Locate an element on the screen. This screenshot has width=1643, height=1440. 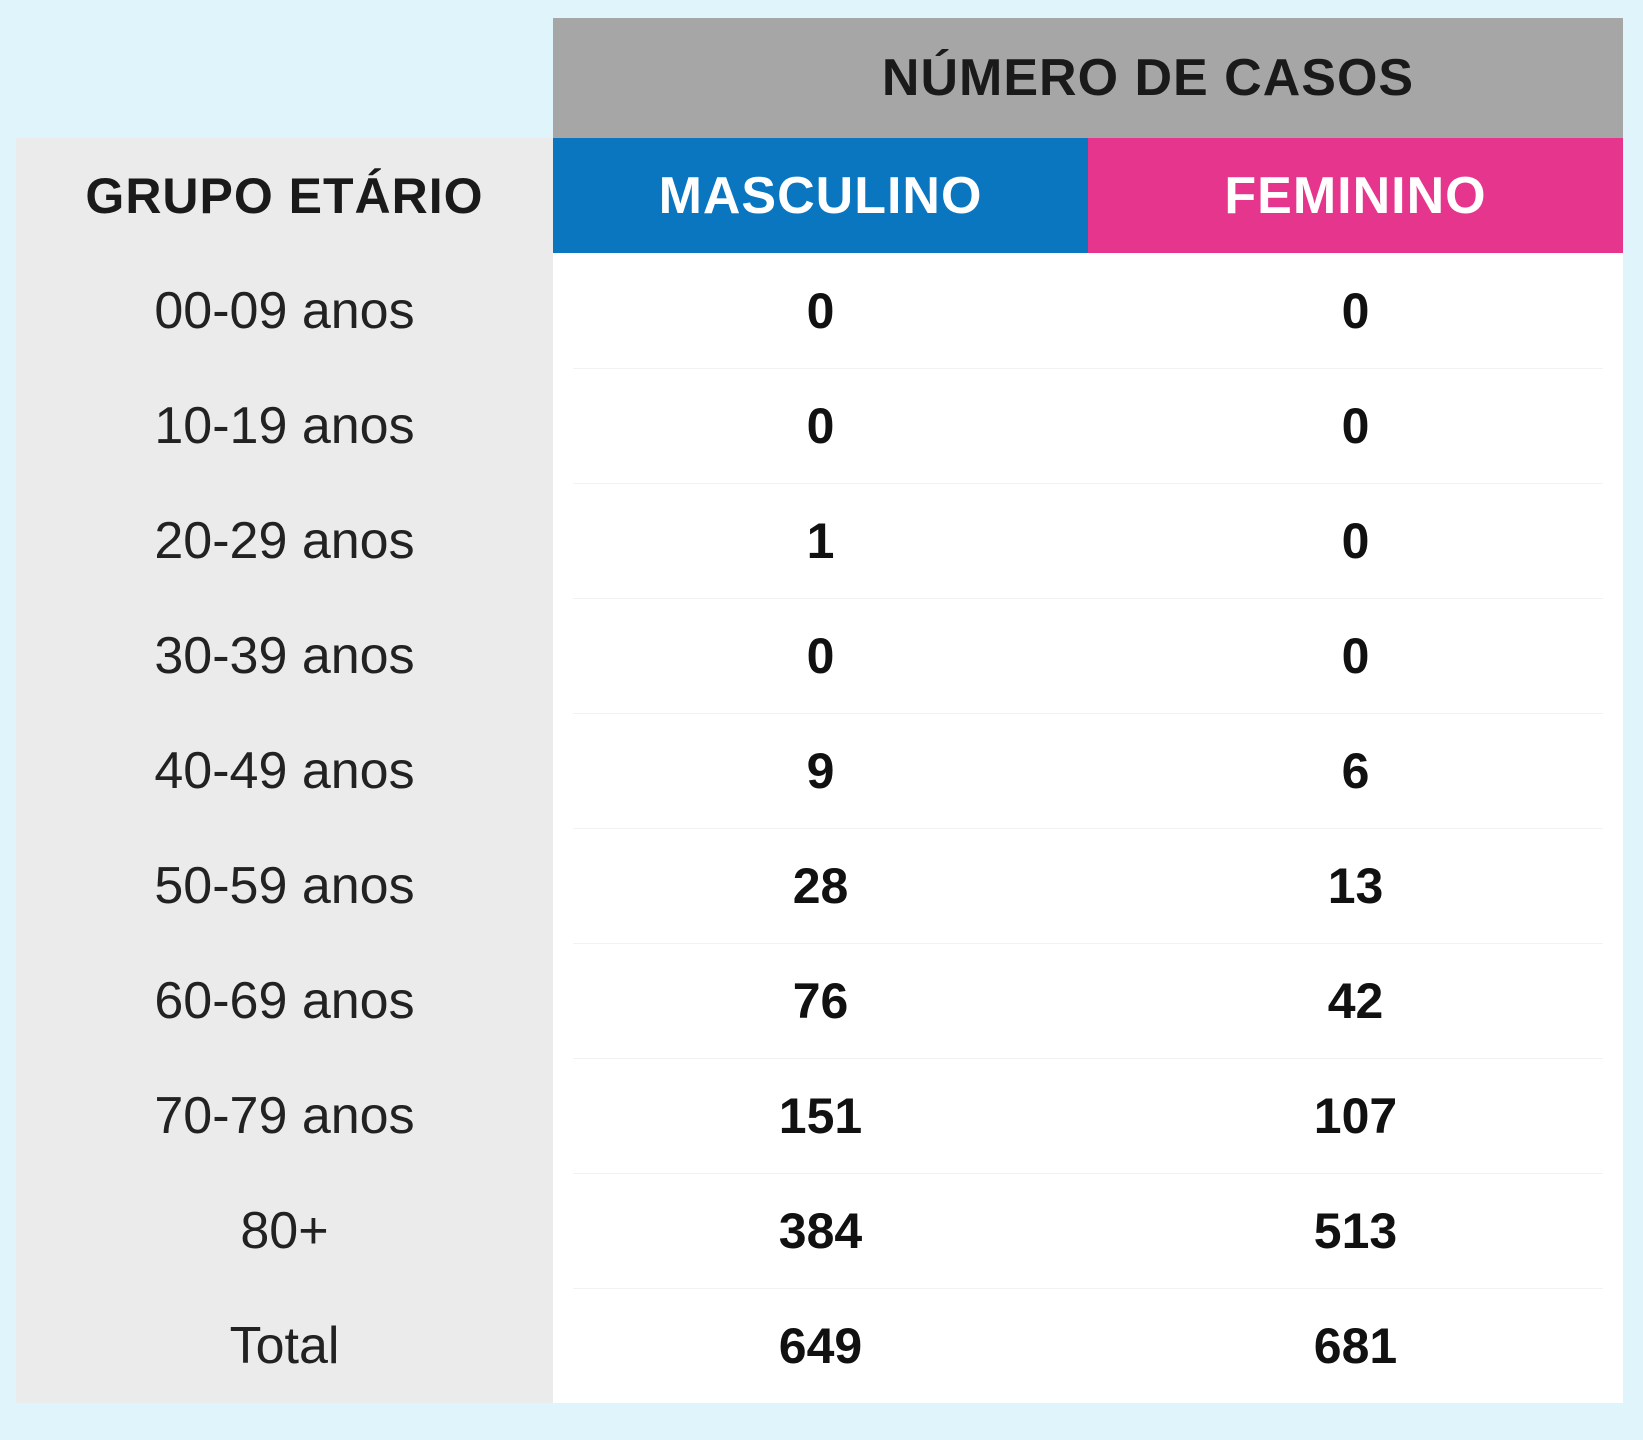
male-count-cell: 28 is located at coordinates (820, 885).